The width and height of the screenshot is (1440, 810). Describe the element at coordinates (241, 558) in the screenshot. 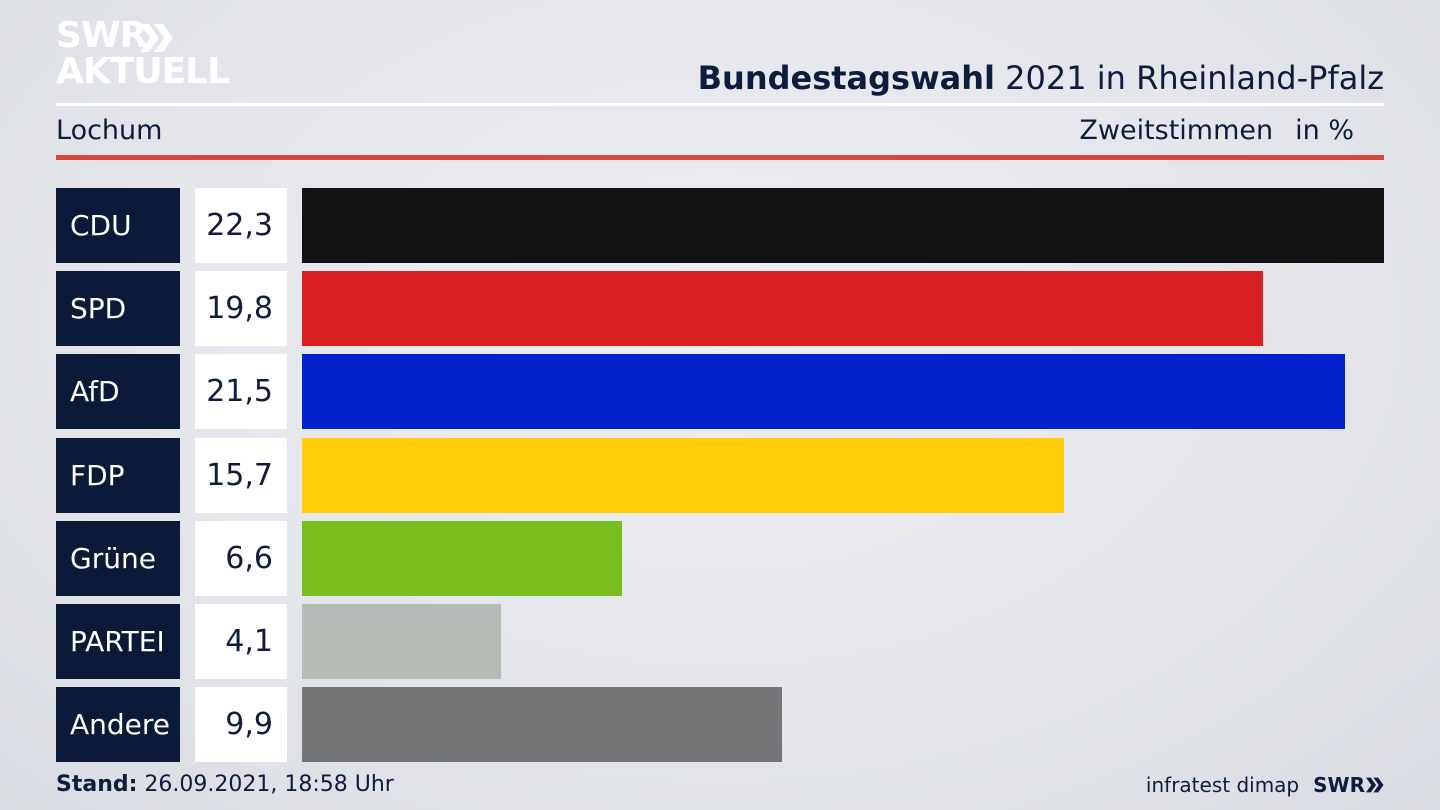

I see `value-label: 6,6` at that location.